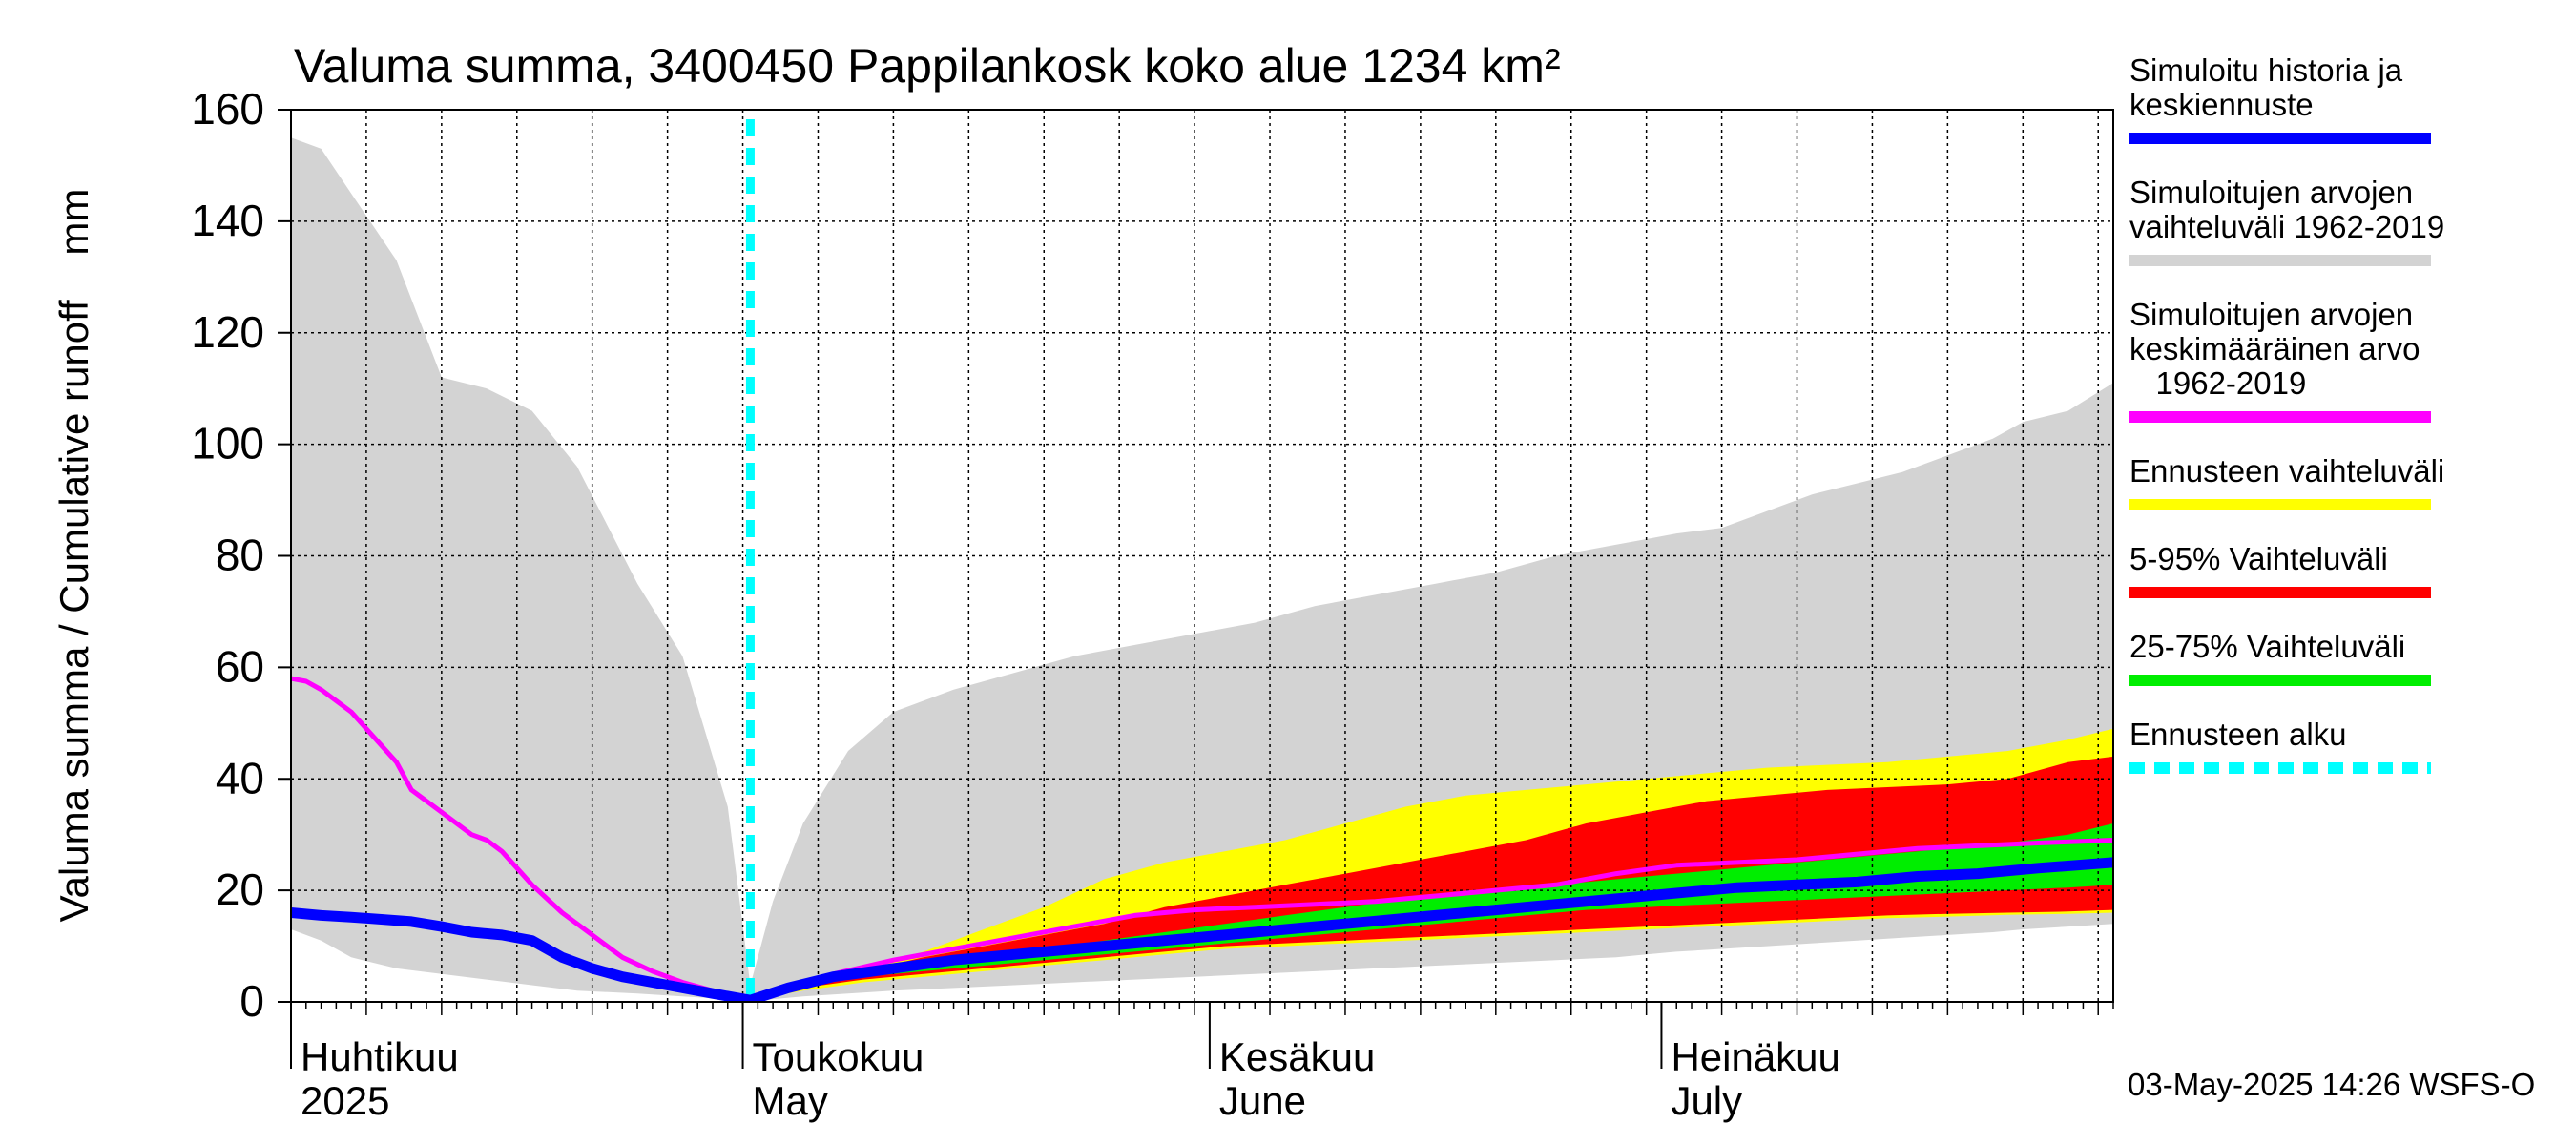  I want to click on legend-text-0-1: keskiennuste, so click(2221, 104).